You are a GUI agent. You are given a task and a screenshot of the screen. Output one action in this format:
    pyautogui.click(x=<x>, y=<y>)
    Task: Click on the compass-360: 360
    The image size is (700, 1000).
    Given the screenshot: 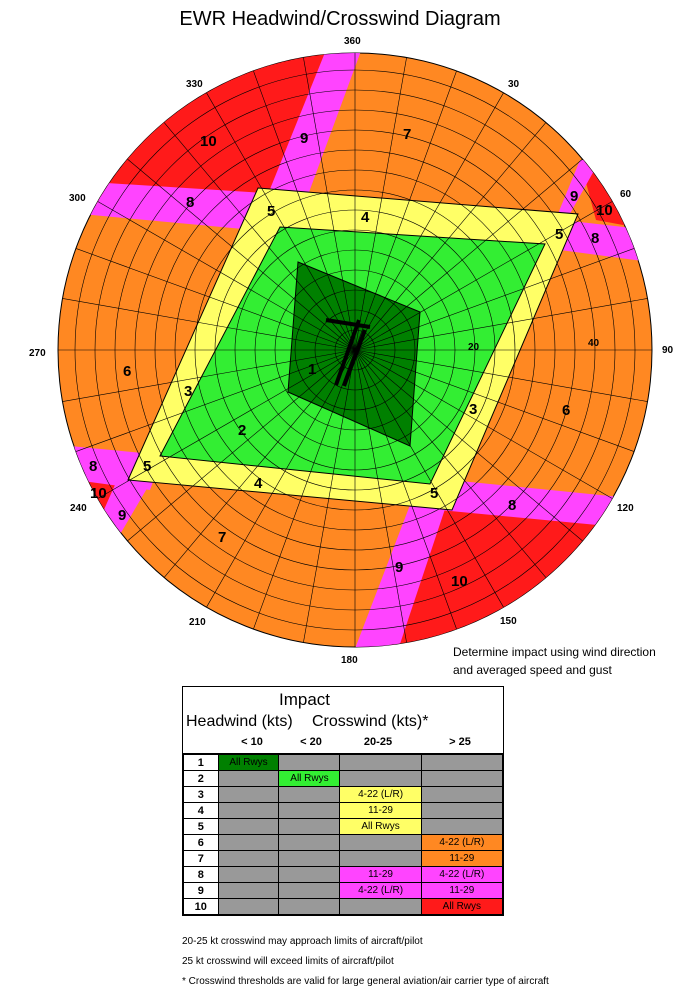 What is the action you would take?
    pyautogui.click(x=352, y=41)
    